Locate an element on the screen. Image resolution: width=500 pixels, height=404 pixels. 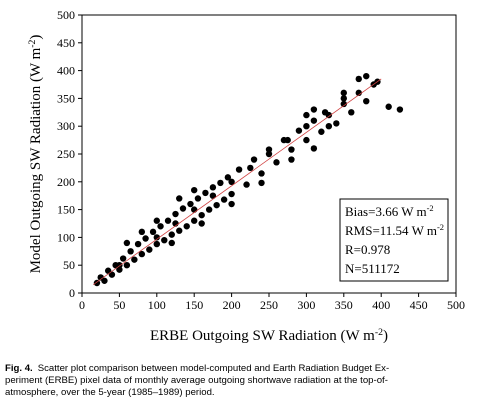
x-tick-label: 350 is located at coordinates (344, 305).